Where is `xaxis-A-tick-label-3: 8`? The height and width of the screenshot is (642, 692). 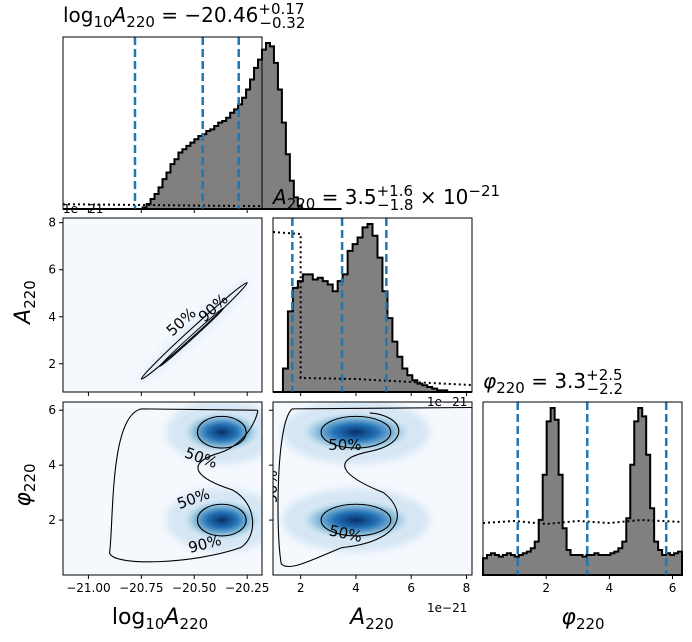 xaxis-A-tick-label-3: 8 is located at coordinates (467, 588).